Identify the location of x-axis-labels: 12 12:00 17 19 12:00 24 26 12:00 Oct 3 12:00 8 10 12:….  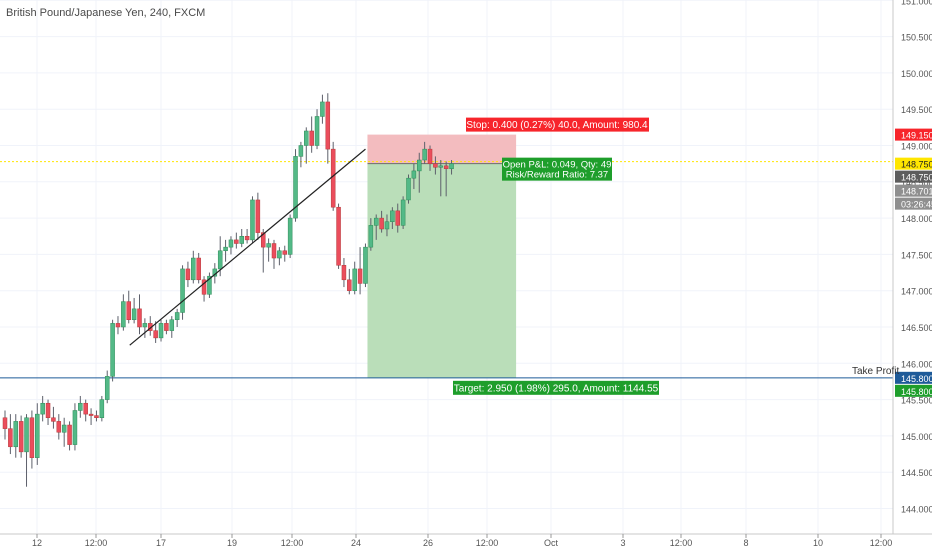
(462, 541).